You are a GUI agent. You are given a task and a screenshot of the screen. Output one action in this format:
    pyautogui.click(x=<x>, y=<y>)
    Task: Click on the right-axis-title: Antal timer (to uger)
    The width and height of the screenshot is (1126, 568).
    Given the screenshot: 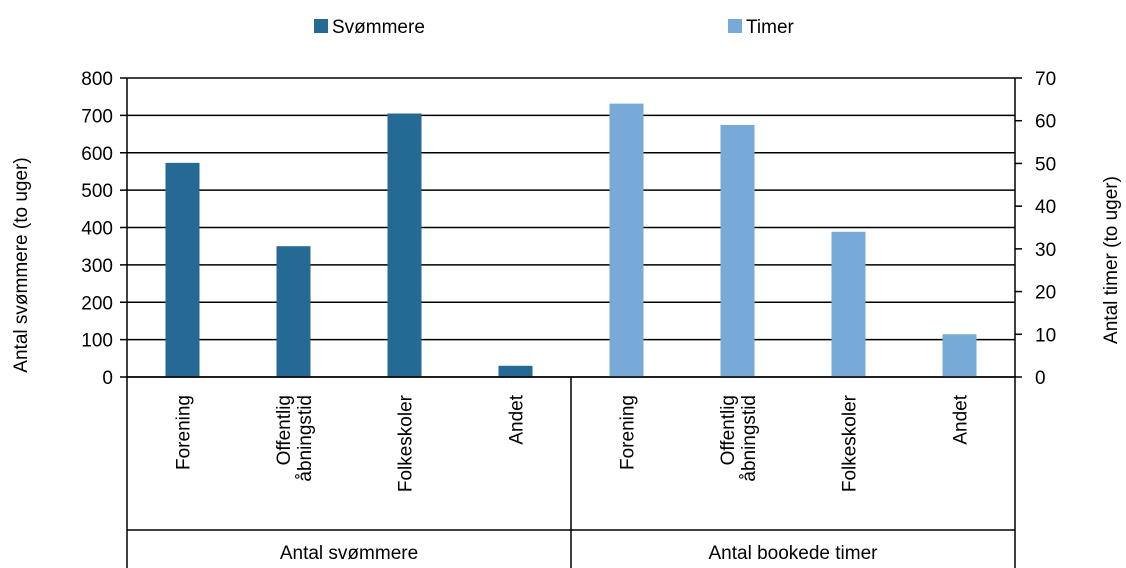 What is the action you would take?
    pyautogui.click(x=1111, y=260)
    